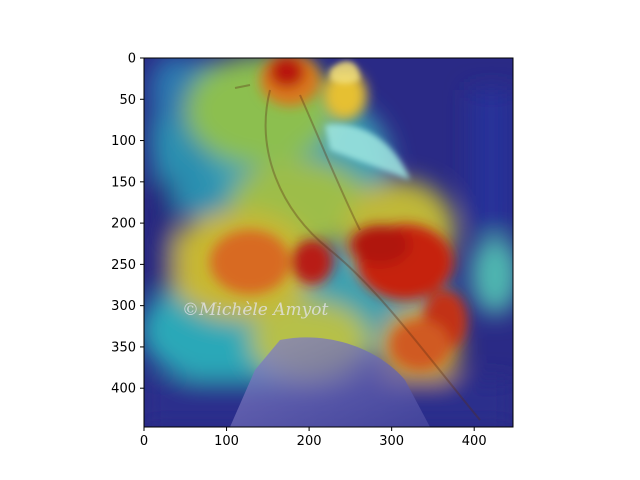 This screenshot has width=640, height=480. I want to click on y-tick-label: 0, so click(132, 59).